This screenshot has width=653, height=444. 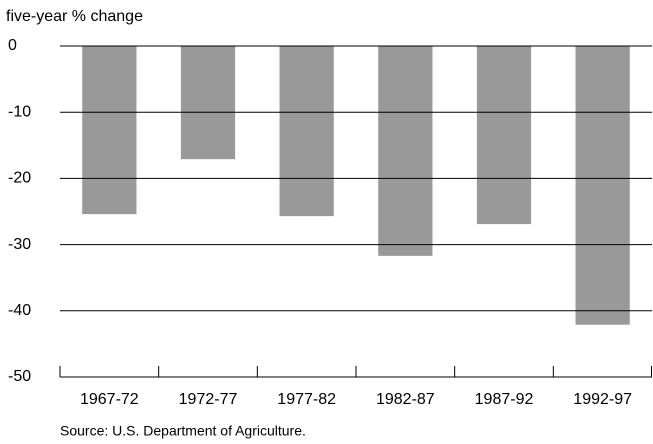 What do you see at coordinates (19, 376) in the screenshot?
I see `y-tick-label: -50` at bounding box center [19, 376].